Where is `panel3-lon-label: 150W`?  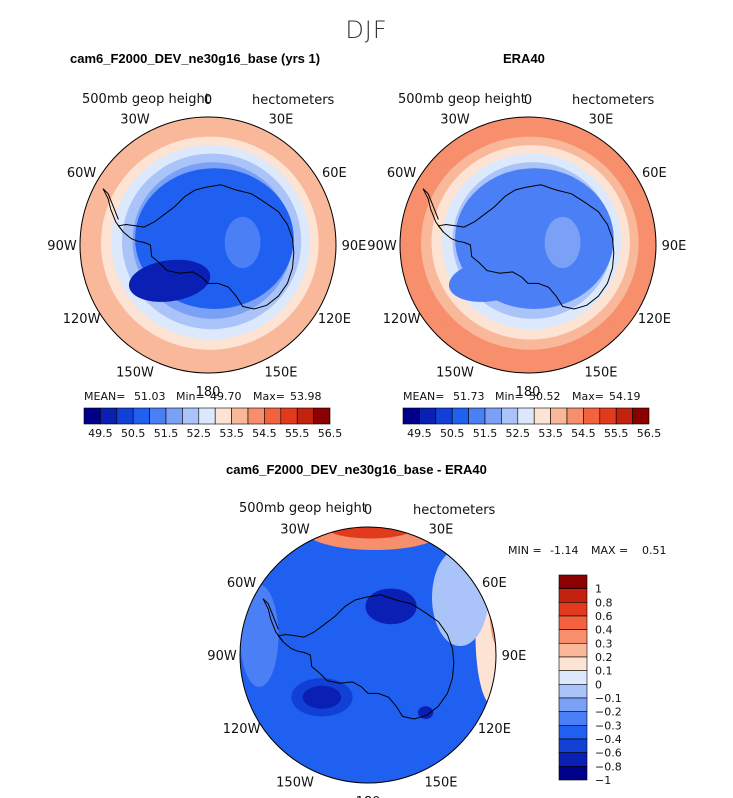
panel3-lon-label: 150W is located at coordinates (295, 782).